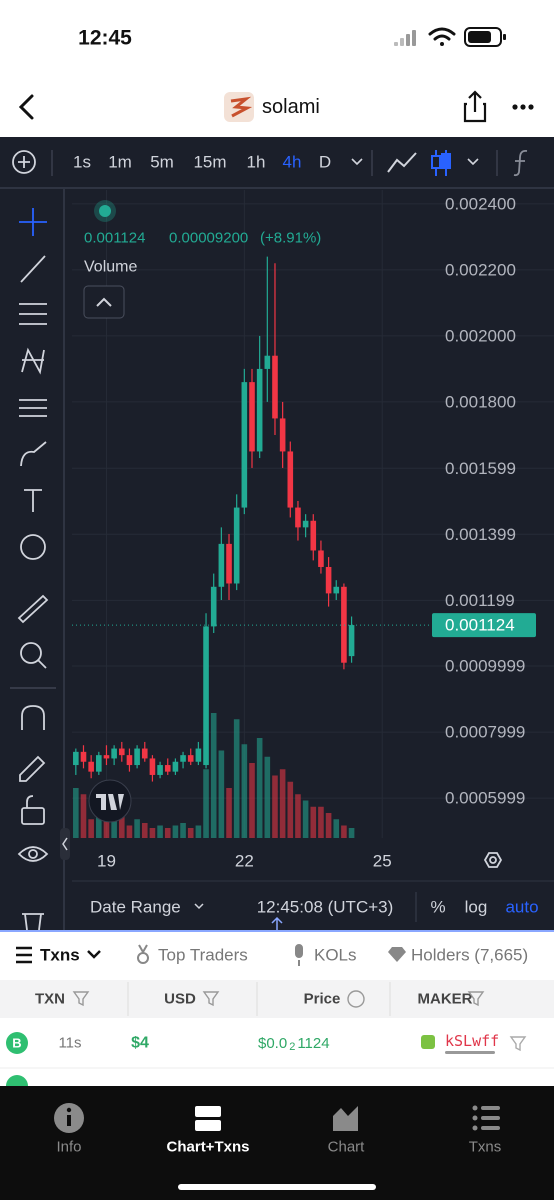 The height and width of the screenshot is (1200, 554). Describe the element at coordinates (209, 162) in the screenshot. I see `timeframe-button: 15m` at that location.